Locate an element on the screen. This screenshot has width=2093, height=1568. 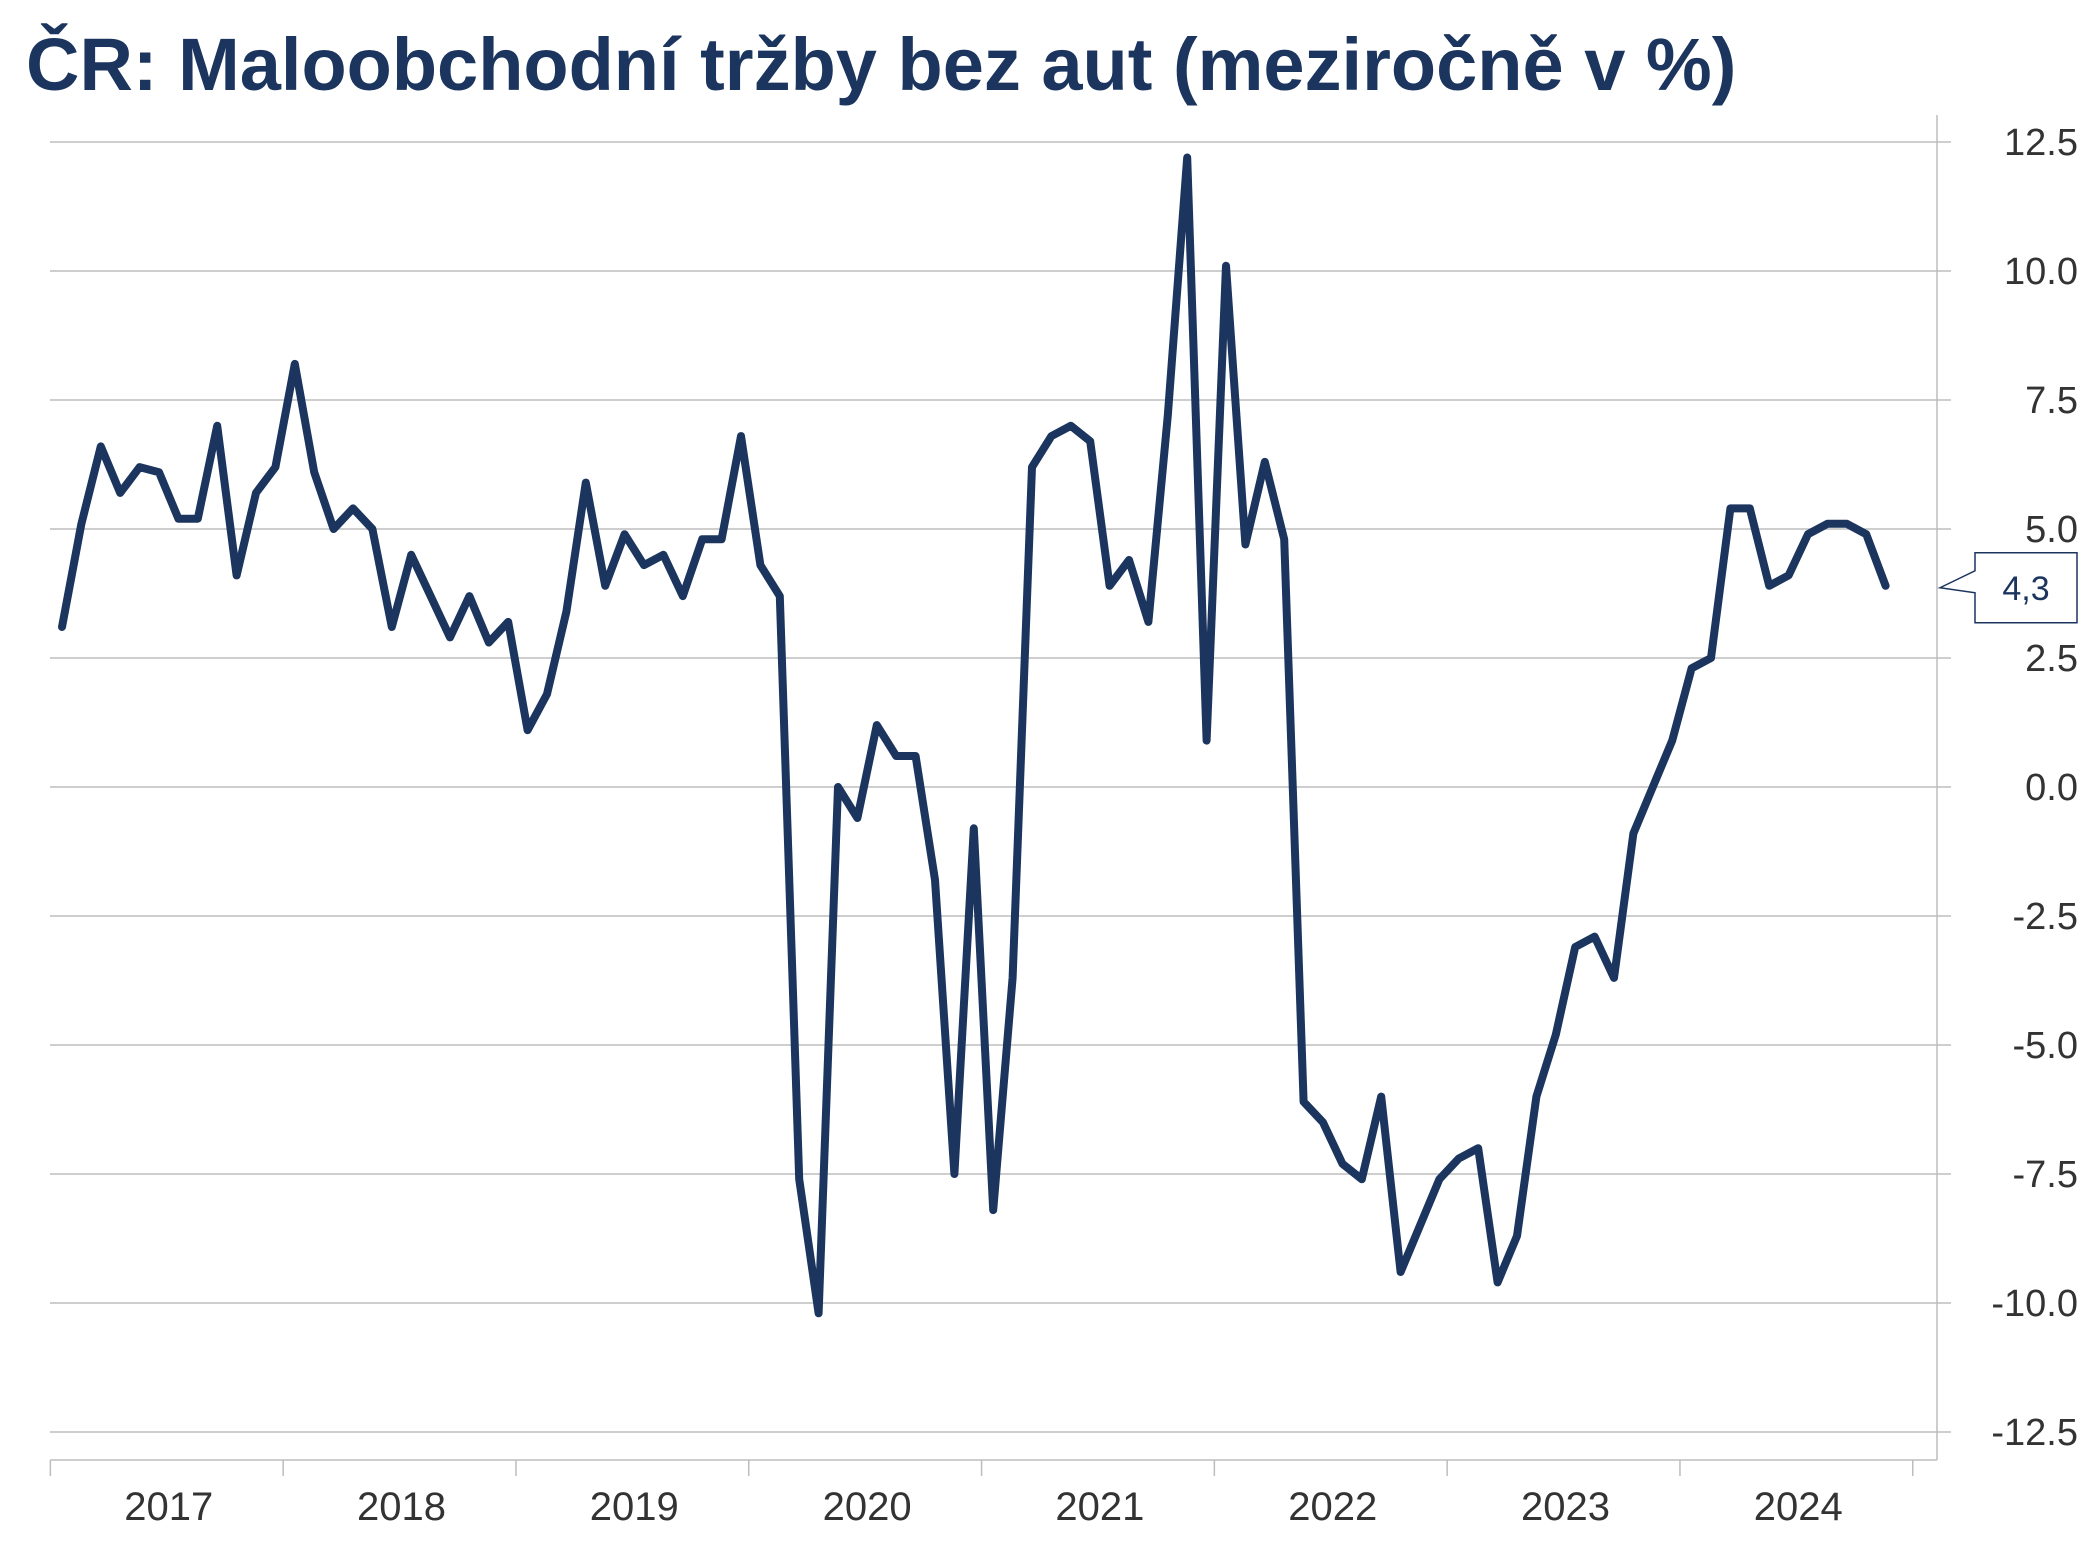
x-tick-label: 2018 is located at coordinates (401, 1507).